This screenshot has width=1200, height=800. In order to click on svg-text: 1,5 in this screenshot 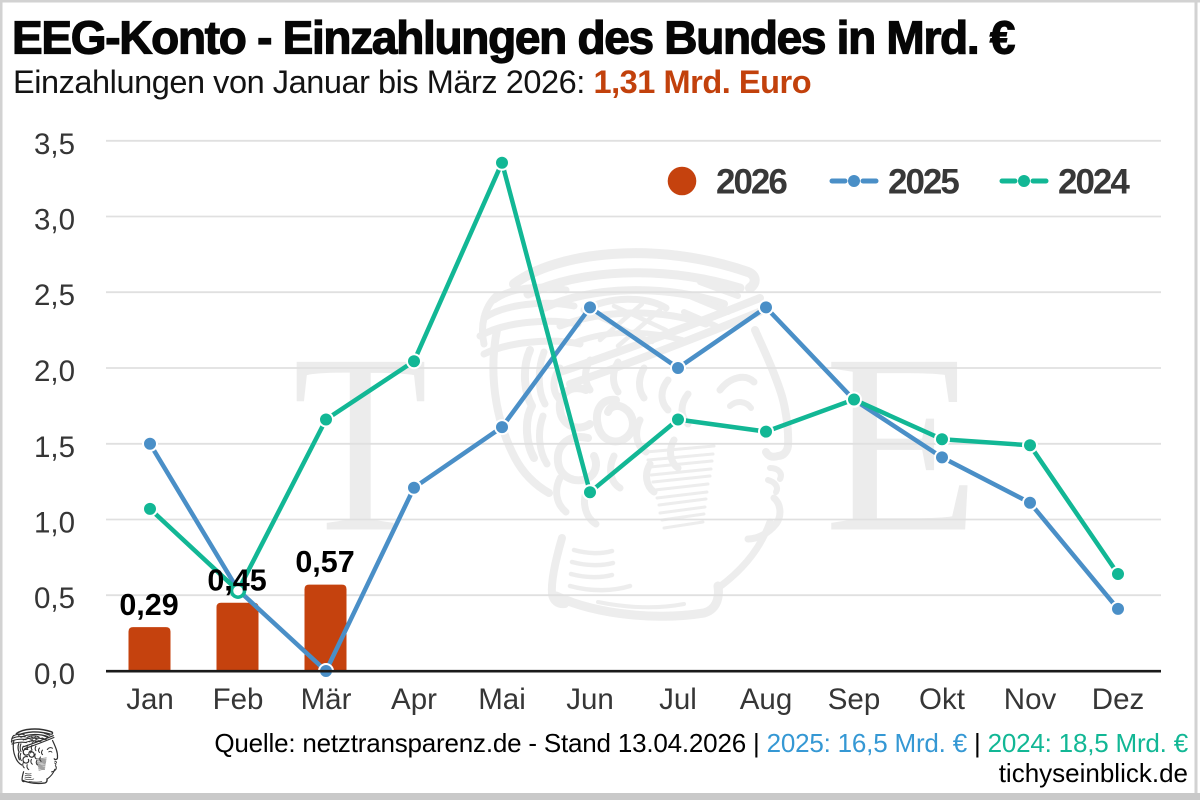, I will do `click(54, 447)`.